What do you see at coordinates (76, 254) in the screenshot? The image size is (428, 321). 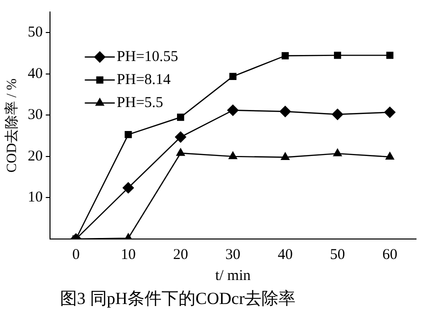 I see `x-tick-label: 0` at bounding box center [76, 254].